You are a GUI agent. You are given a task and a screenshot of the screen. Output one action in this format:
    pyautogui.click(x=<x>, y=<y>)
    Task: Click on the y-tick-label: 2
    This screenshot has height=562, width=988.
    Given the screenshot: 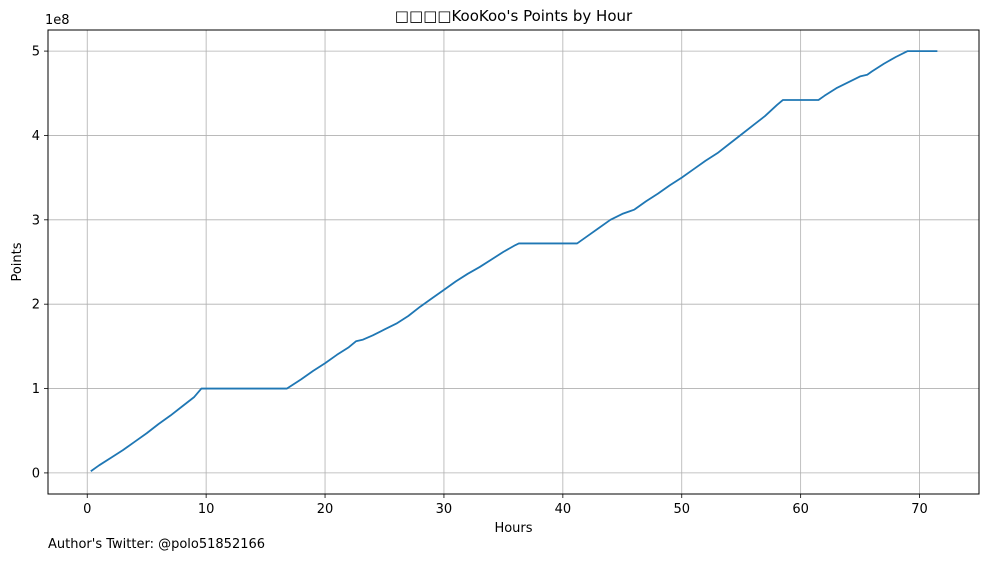 What is the action you would take?
    pyautogui.click(x=36, y=305)
    